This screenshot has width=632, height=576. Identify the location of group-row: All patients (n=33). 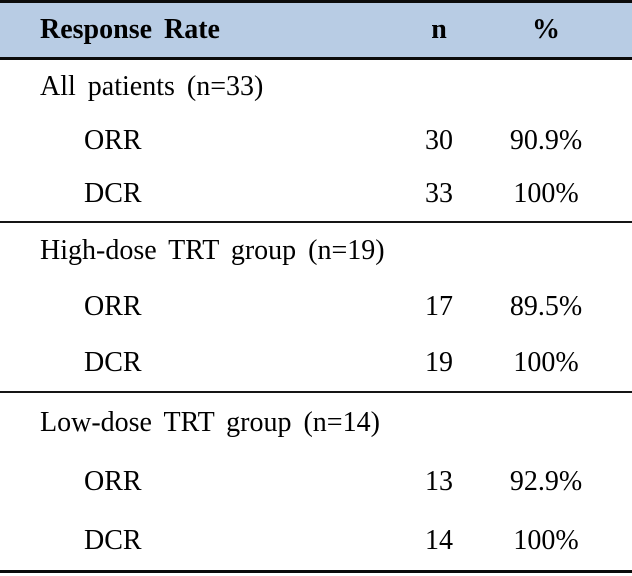
(316, 87).